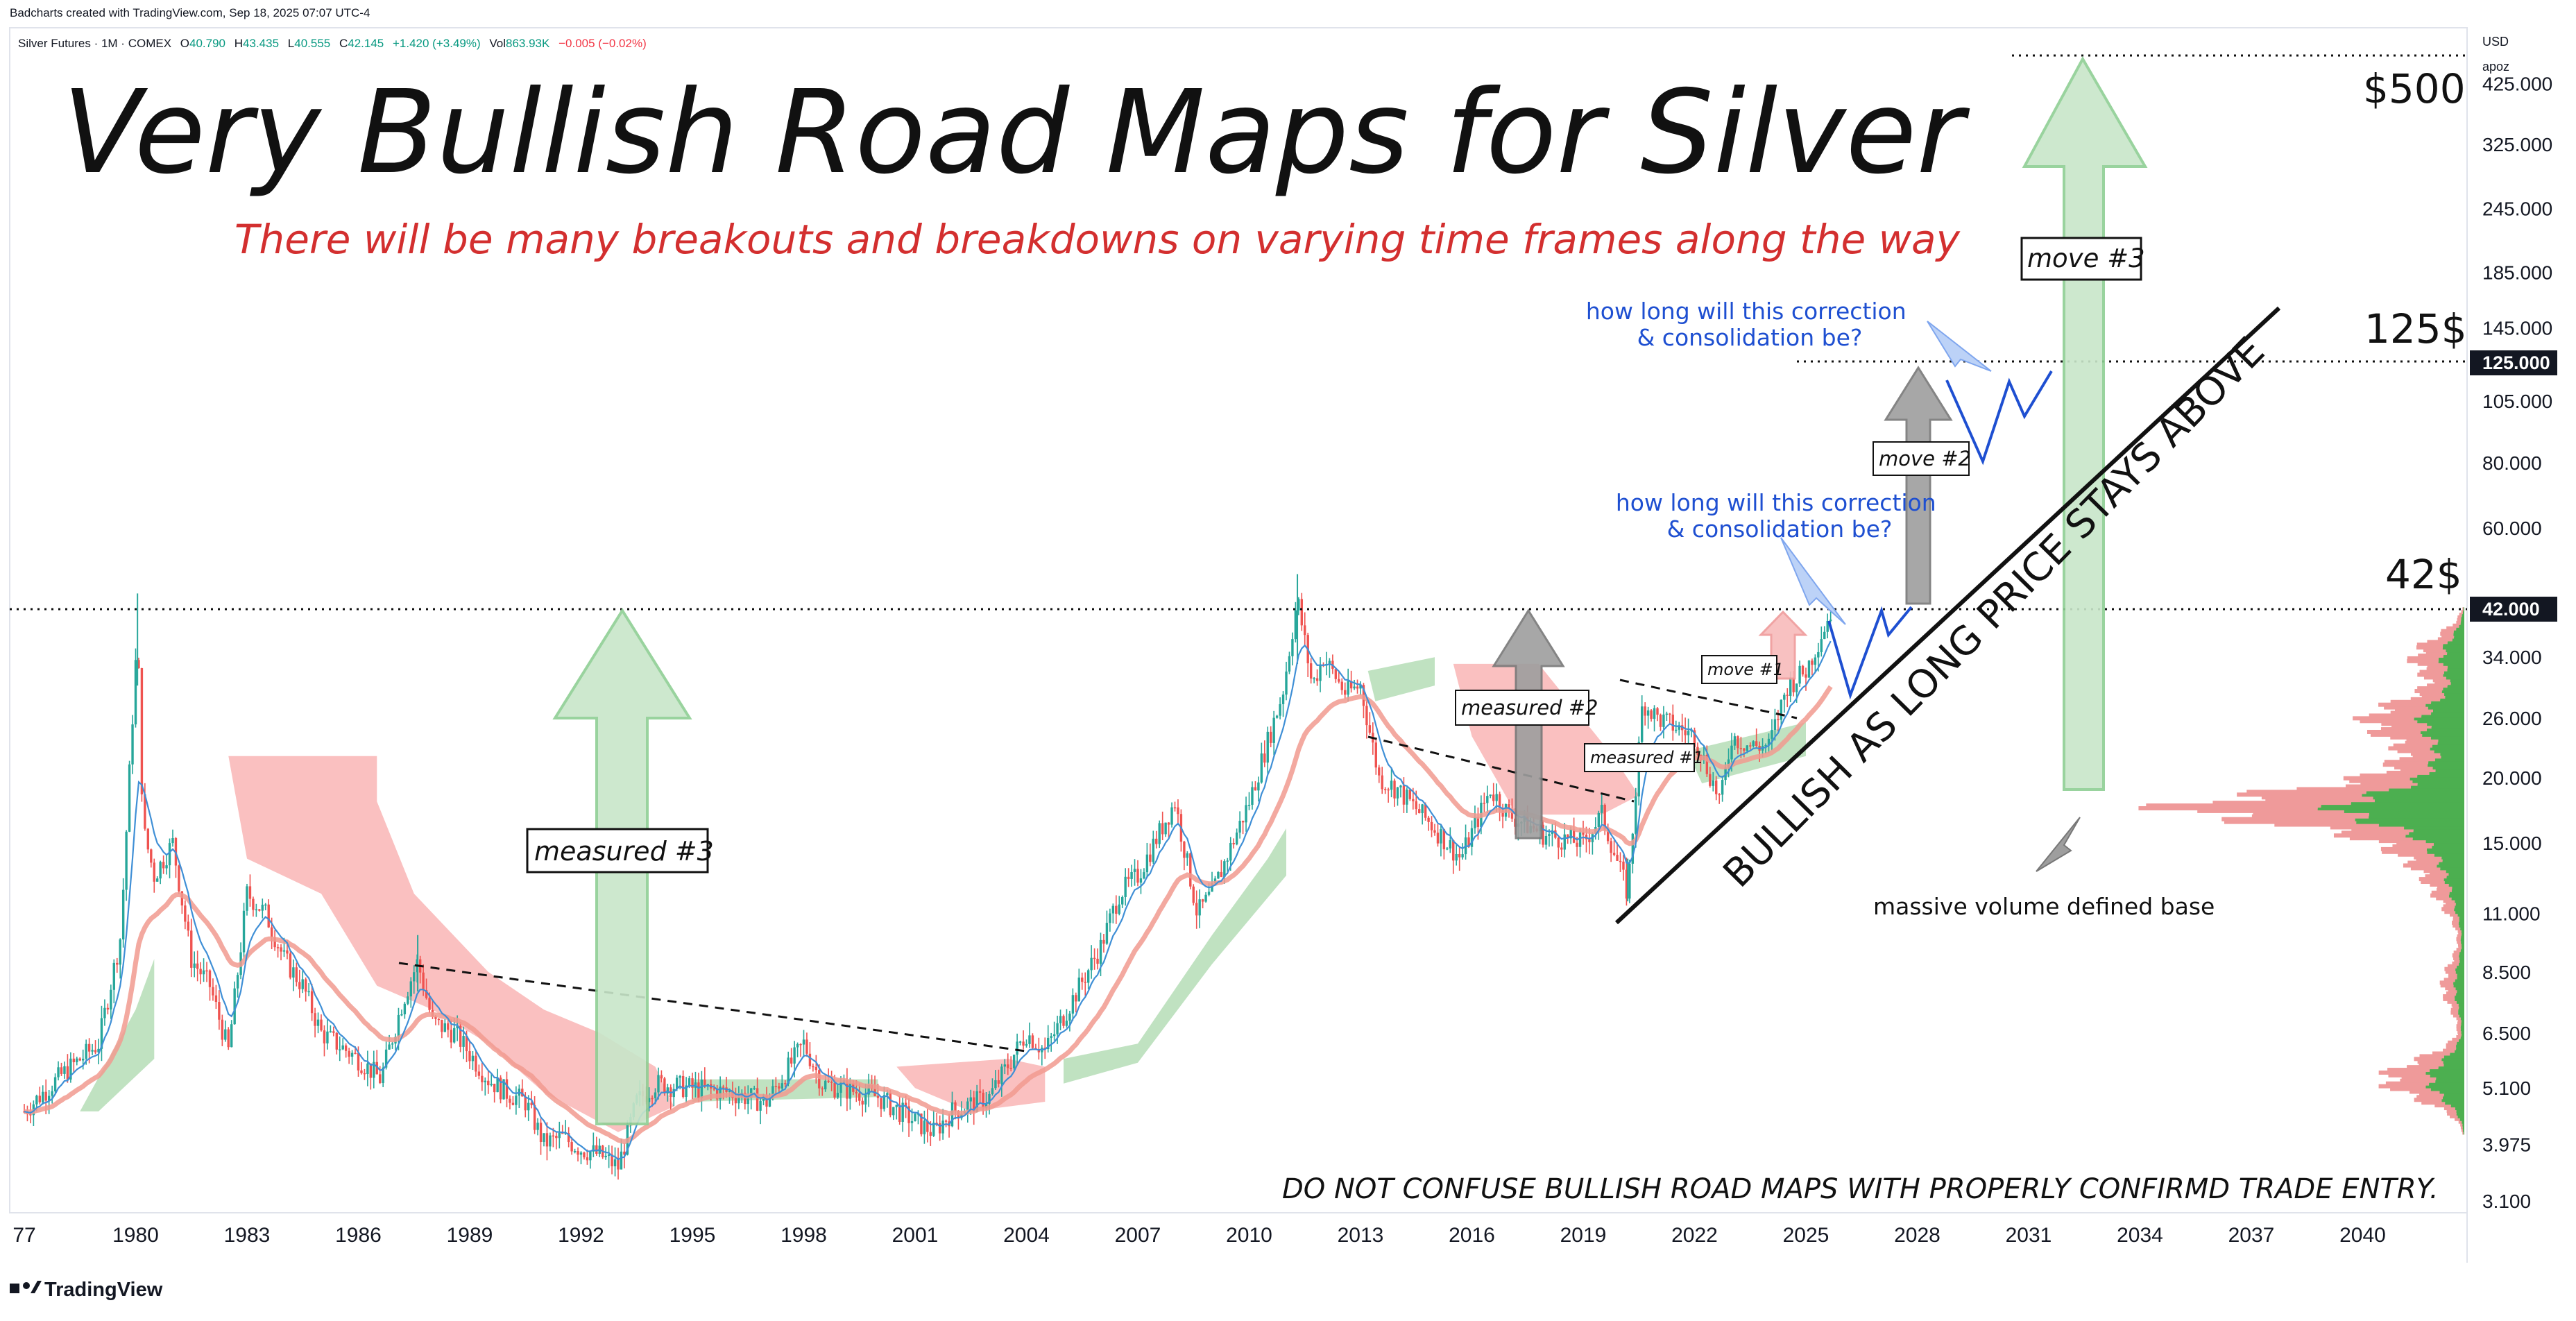 The height and width of the screenshot is (1321, 2576). Describe the element at coordinates (86, 1290) in the screenshot. I see `tradingview-logo: TradingView` at that location.